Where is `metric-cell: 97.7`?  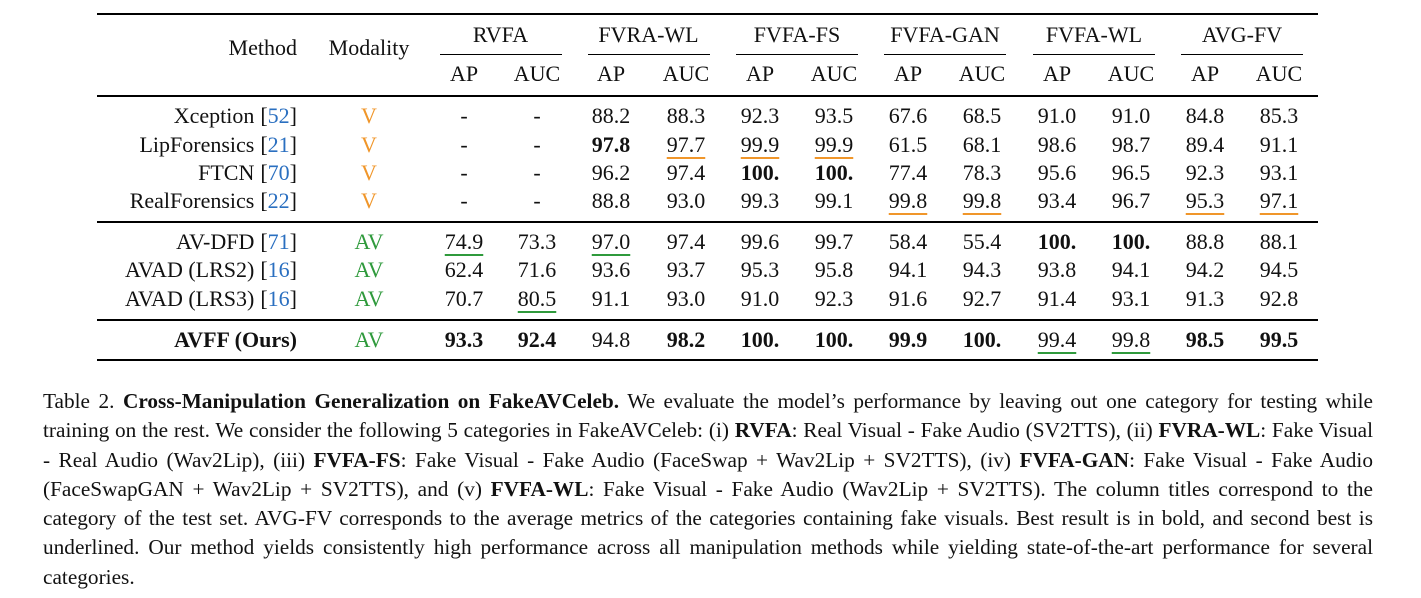
metric-cell: 97.7 is located at coordinates (686, 144).